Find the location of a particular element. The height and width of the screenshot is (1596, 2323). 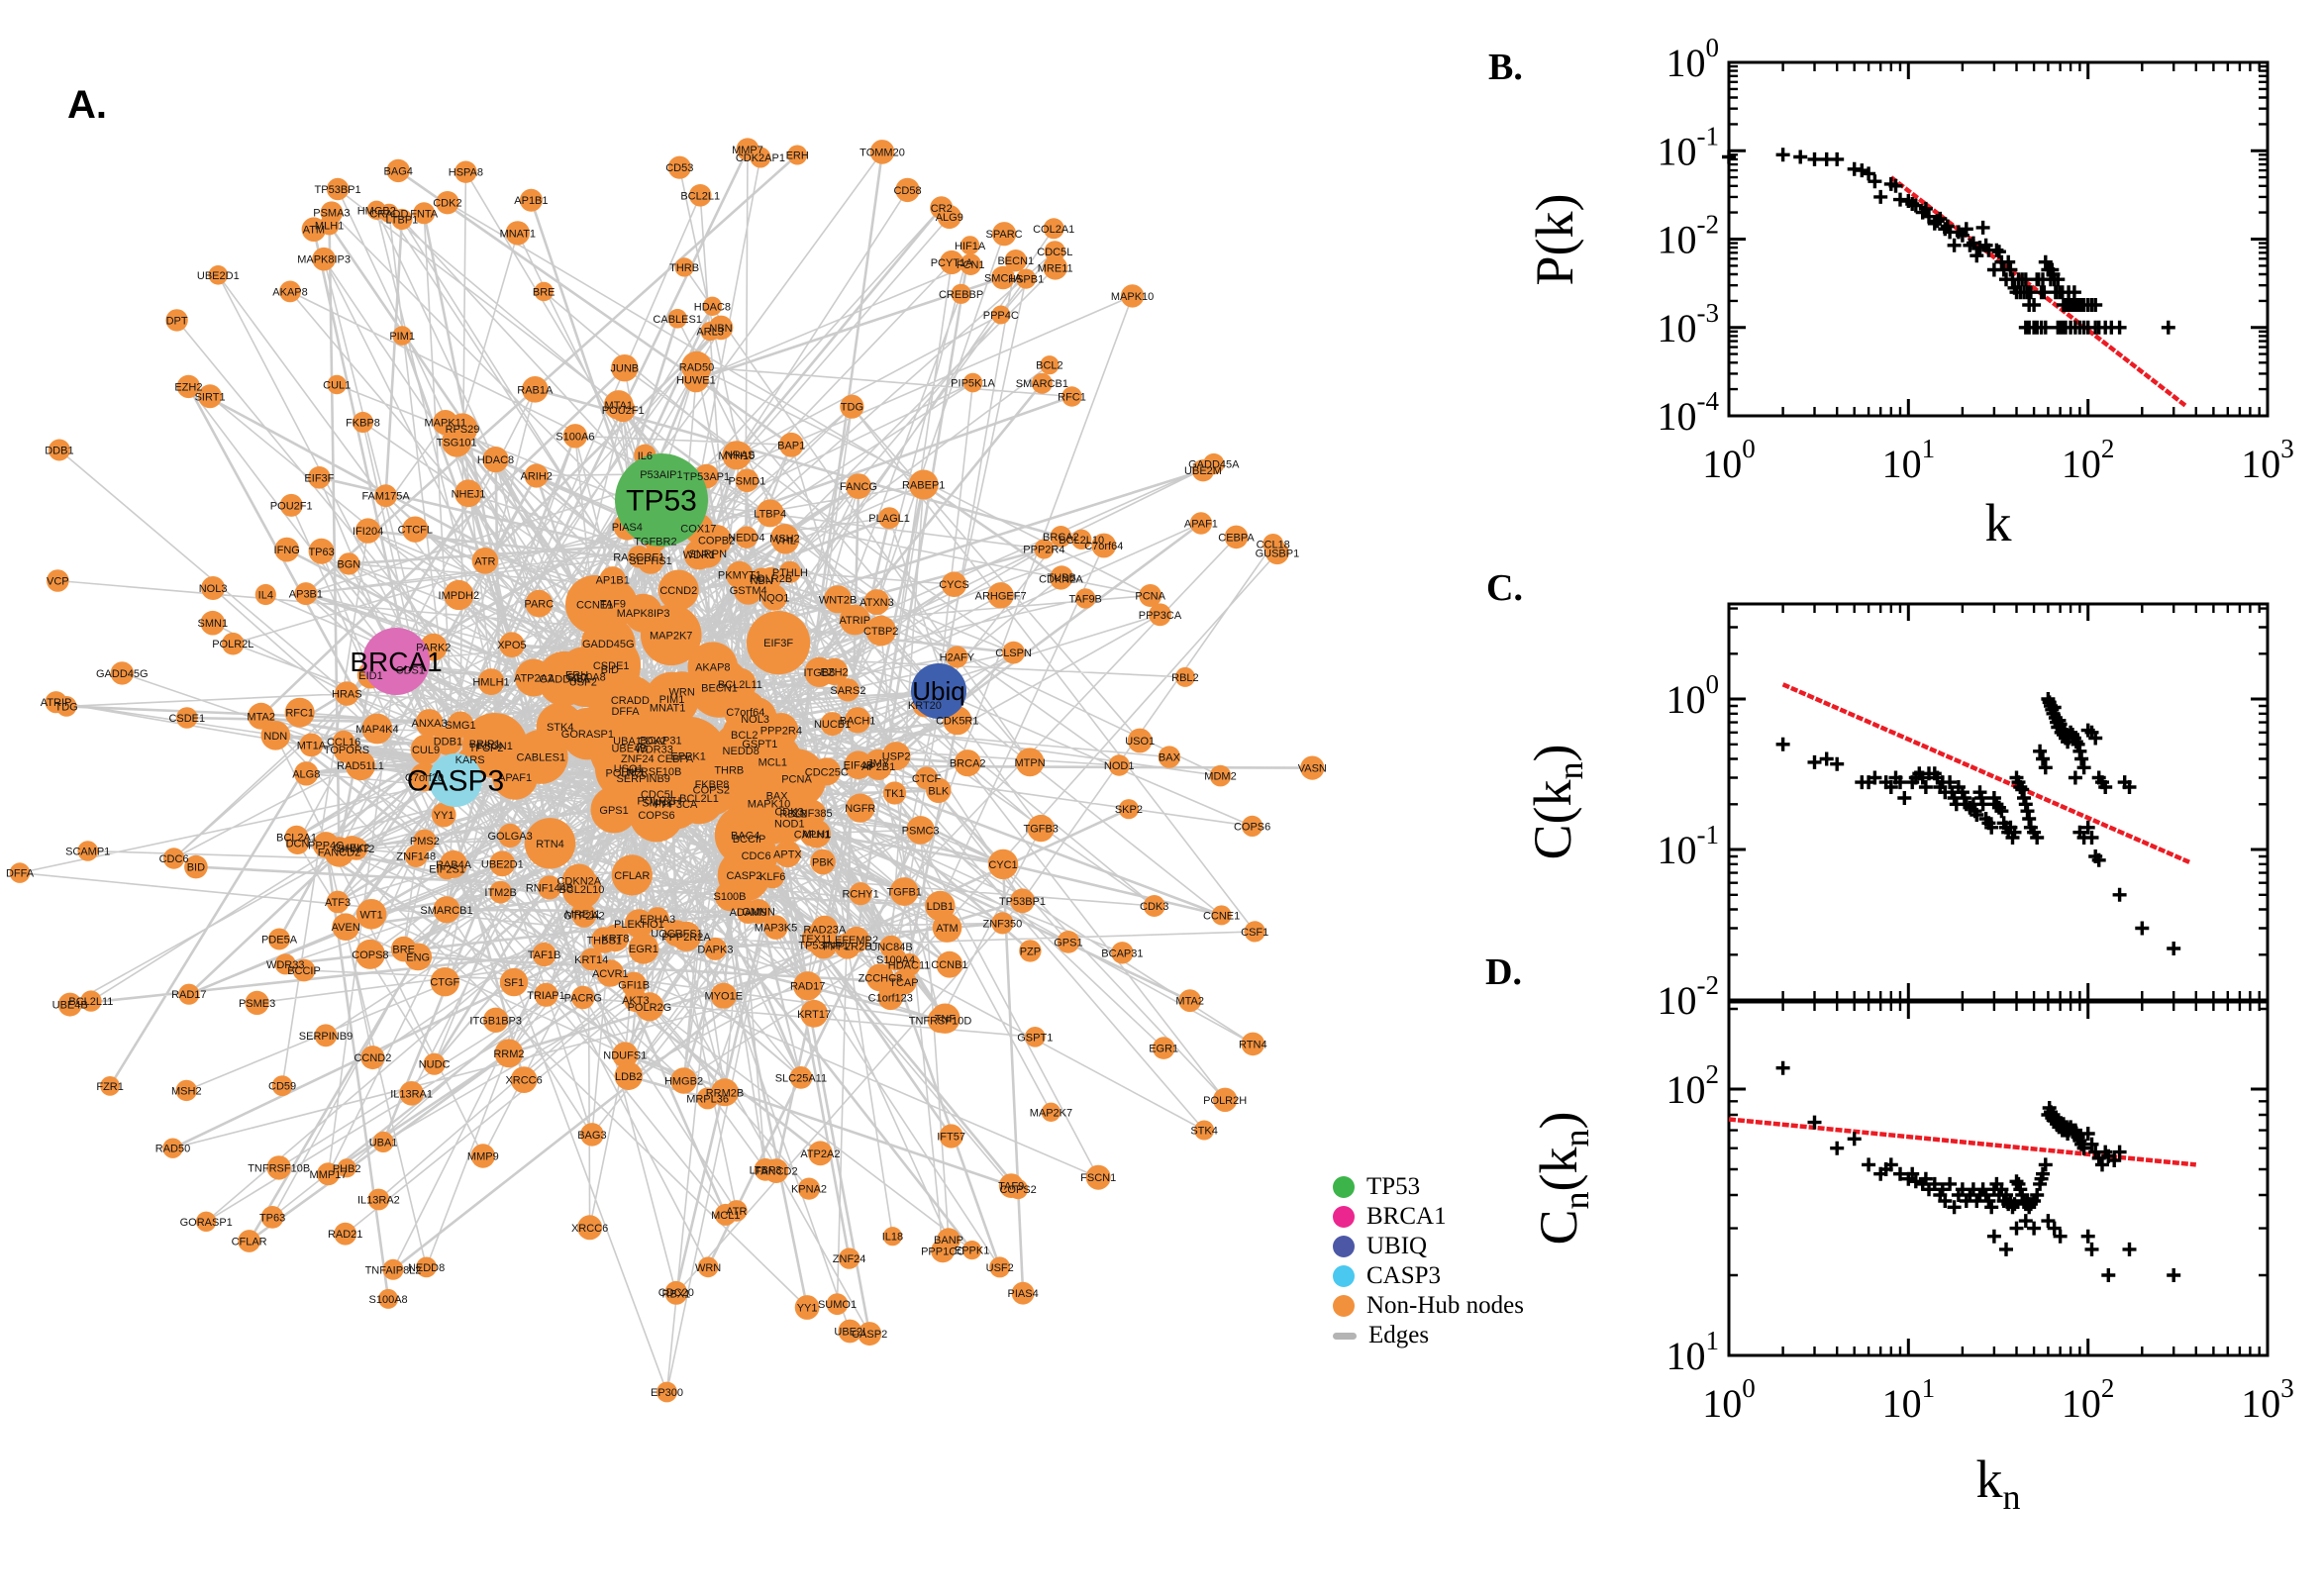

network-node-label: IFT57 is located at coordinates (951, 1138).